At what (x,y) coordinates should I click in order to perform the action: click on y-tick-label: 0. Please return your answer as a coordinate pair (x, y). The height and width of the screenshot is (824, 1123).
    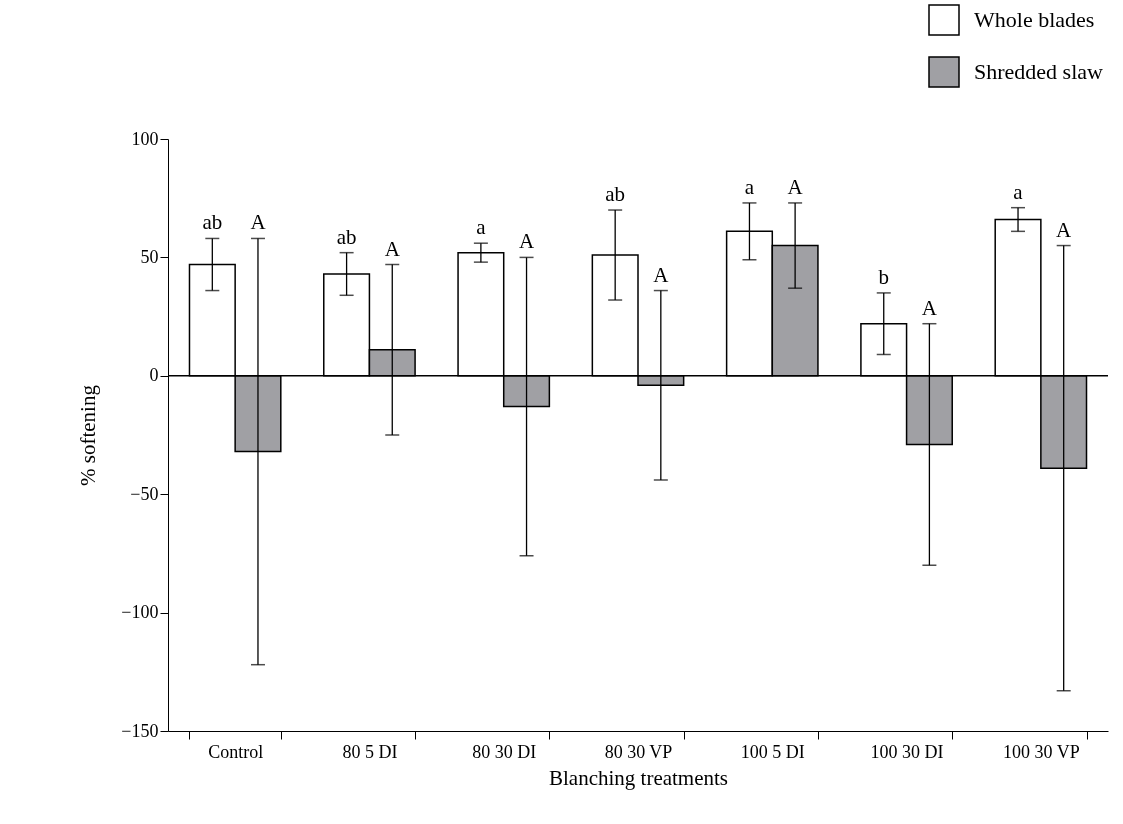
    Looking at the image, I should click on (154, 375).